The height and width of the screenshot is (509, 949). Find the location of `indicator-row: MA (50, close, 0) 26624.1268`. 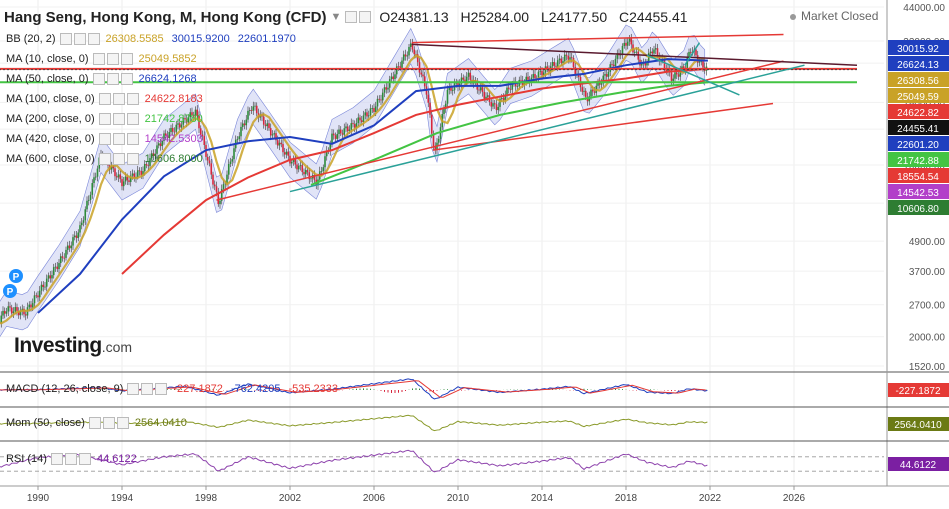

indicator-row: MA (50, close, 0) 26624.1268 is located at coordinates (105, 79).